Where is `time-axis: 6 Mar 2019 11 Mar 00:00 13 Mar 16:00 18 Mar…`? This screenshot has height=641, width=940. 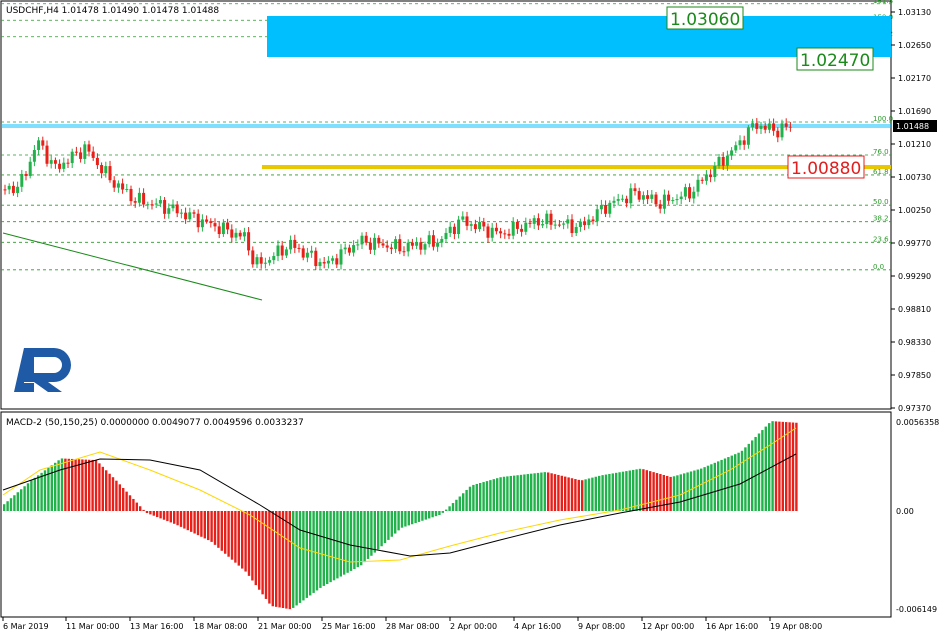
time-axis: 6 Mar 2019 11 Mar 00:00 13 Mar 16:00 18 Mar… is located at coordinates (412, 624).